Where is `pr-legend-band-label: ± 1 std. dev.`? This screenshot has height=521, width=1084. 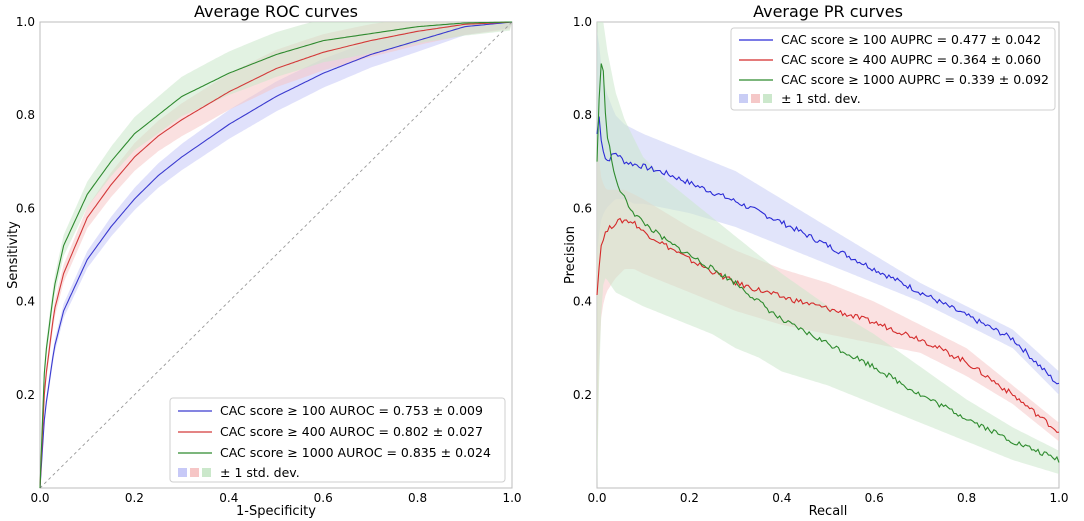 pr-legend-band-label: ± 1 std. dev. is located at coordinates (821, 98).